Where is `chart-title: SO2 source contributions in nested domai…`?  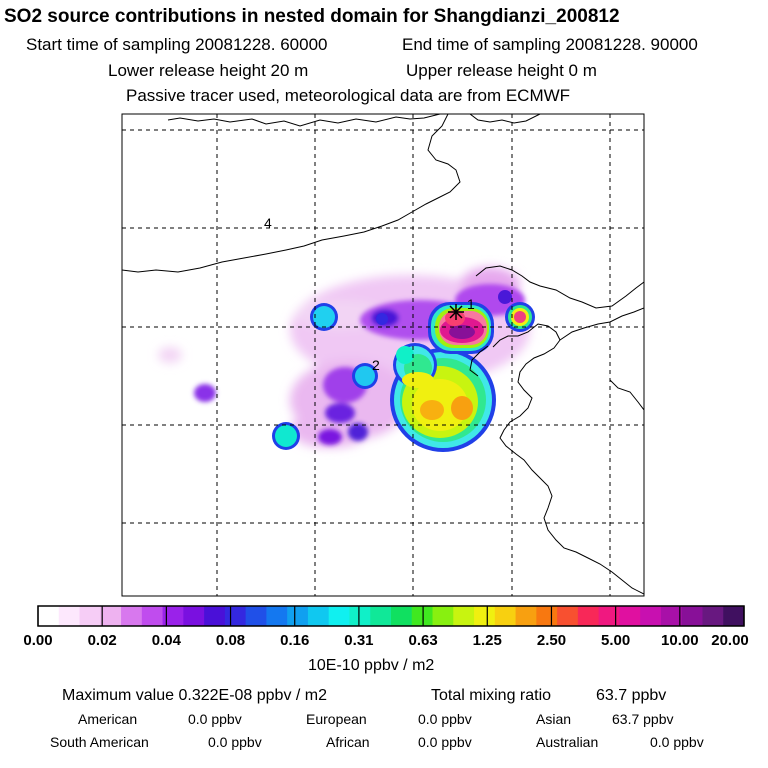
chart-title: SO2 source contributions in nested domai… is located at coordinates (312, 16).